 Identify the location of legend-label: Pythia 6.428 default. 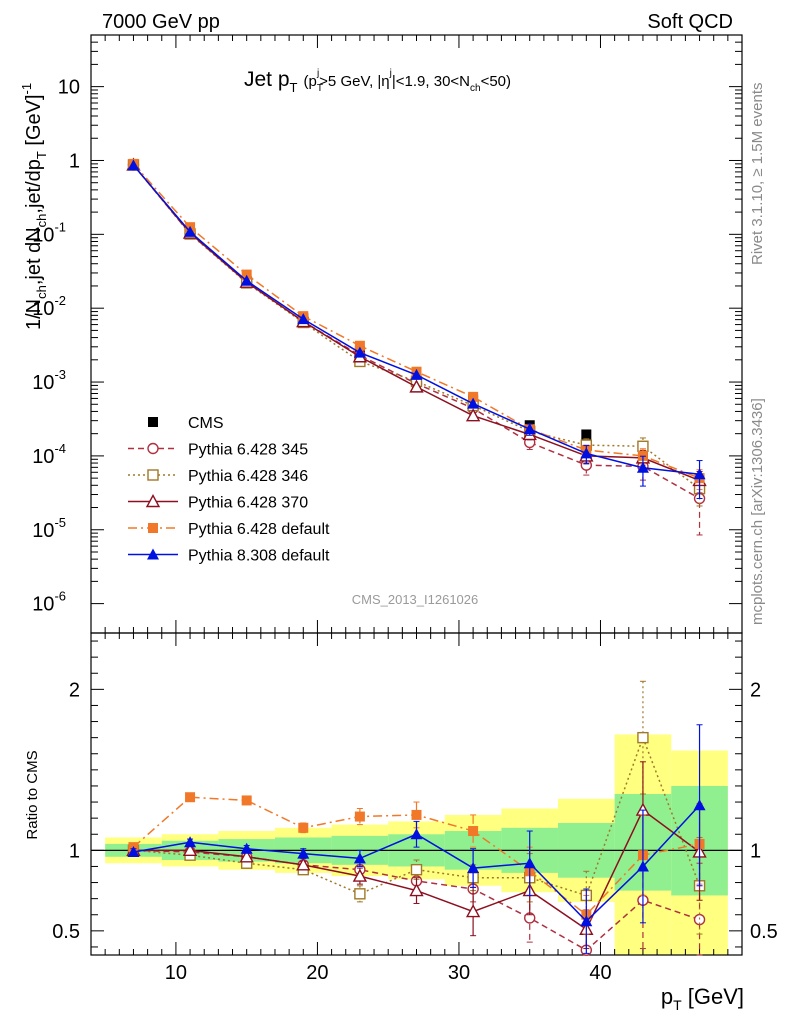
(259, 529).